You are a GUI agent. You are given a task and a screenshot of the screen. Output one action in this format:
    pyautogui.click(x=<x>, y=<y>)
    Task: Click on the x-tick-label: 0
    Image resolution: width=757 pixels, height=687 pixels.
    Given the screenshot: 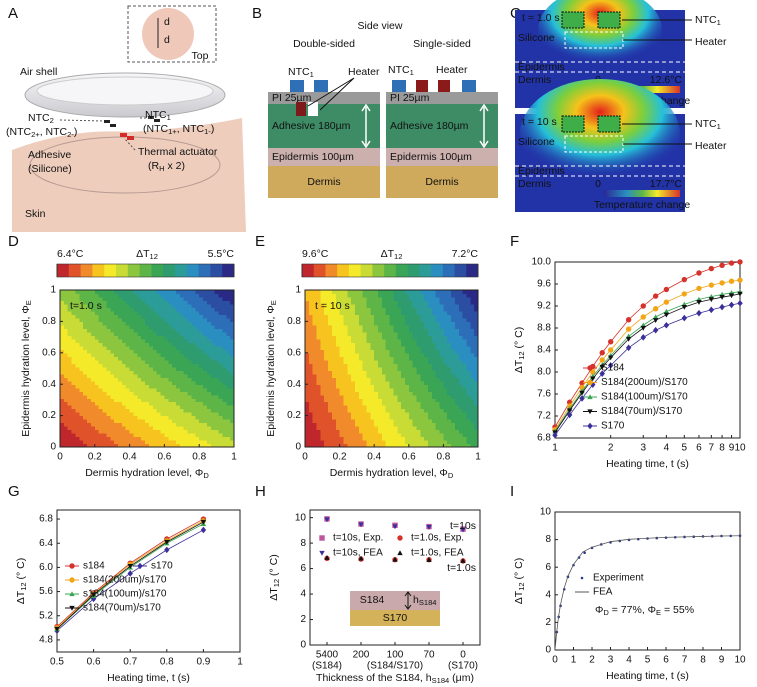 What is the action you would take?
    pyautogui.click(x=305, y=457)
    